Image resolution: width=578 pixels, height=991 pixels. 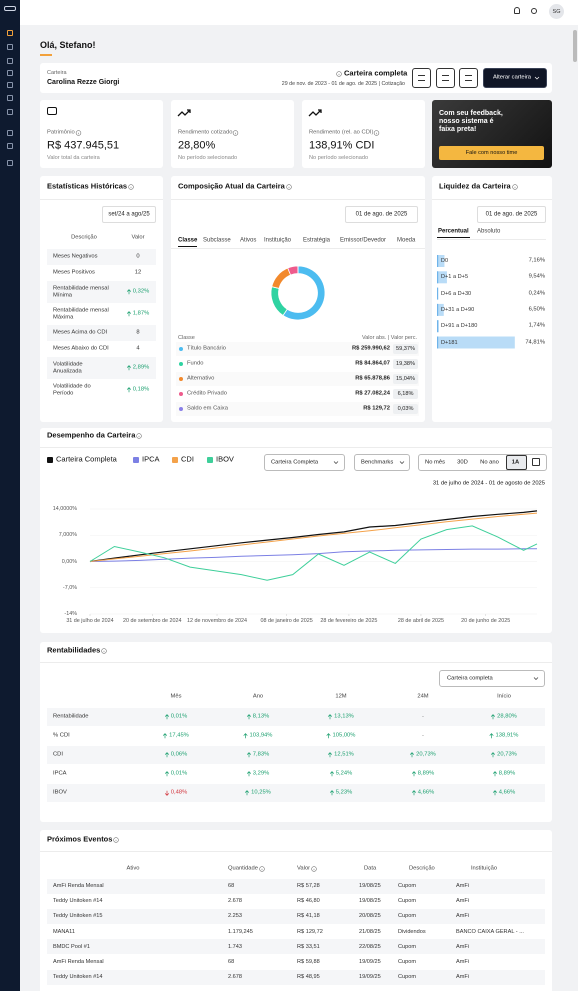 What do you see at coordinates (67, 535) in the screenshot?
I see `y-tick-label: 7,000%` at bounding box center [67, 535].